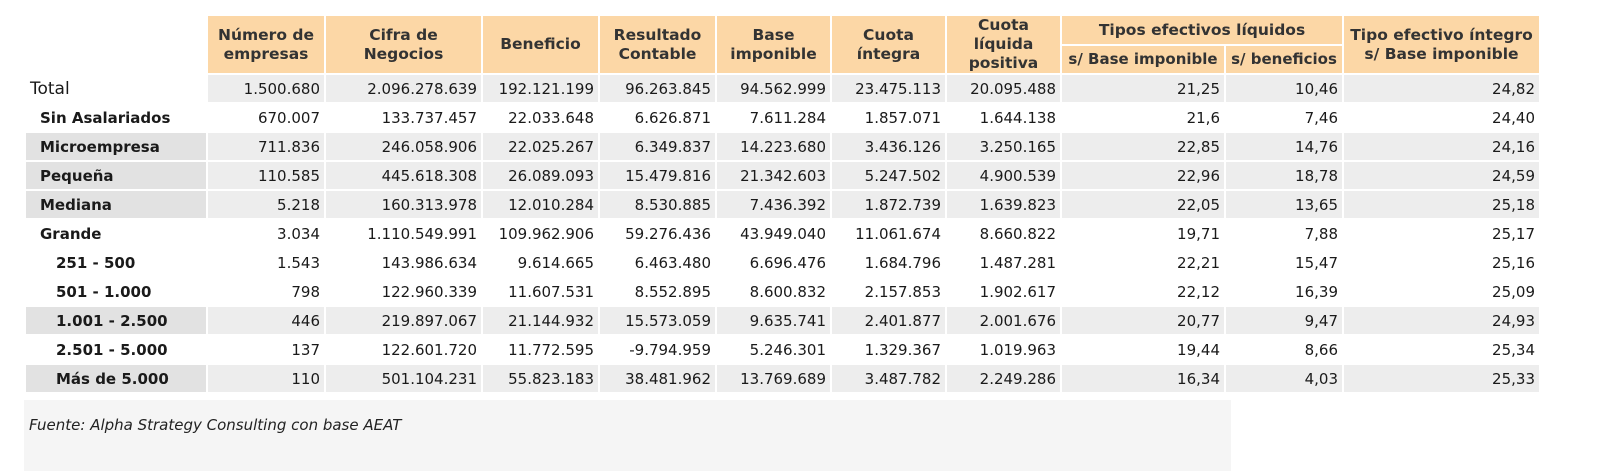 Image resolution: width=1604 pixels, height=471 pixels. Describe the element at coordinates (116, 88) in the screenshot. I see `row-label: Total` at that location.